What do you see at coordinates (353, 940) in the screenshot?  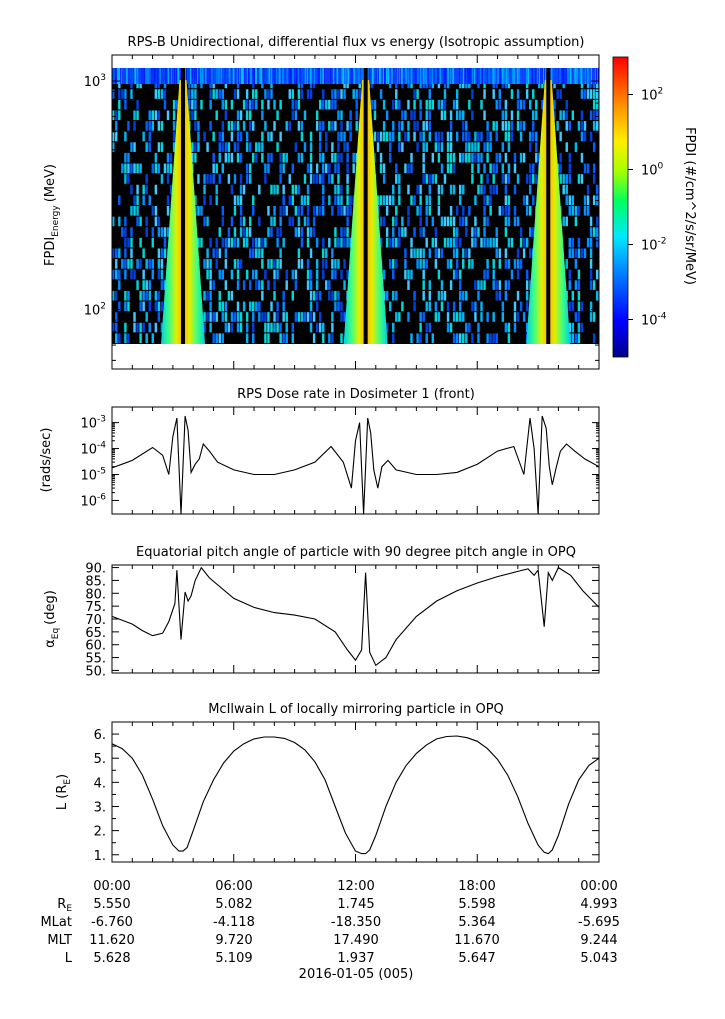 I see `ephemeris-row-mlt: 11.620 9.720 17.490 11.670 9.244` at bounding box center [353, 940].